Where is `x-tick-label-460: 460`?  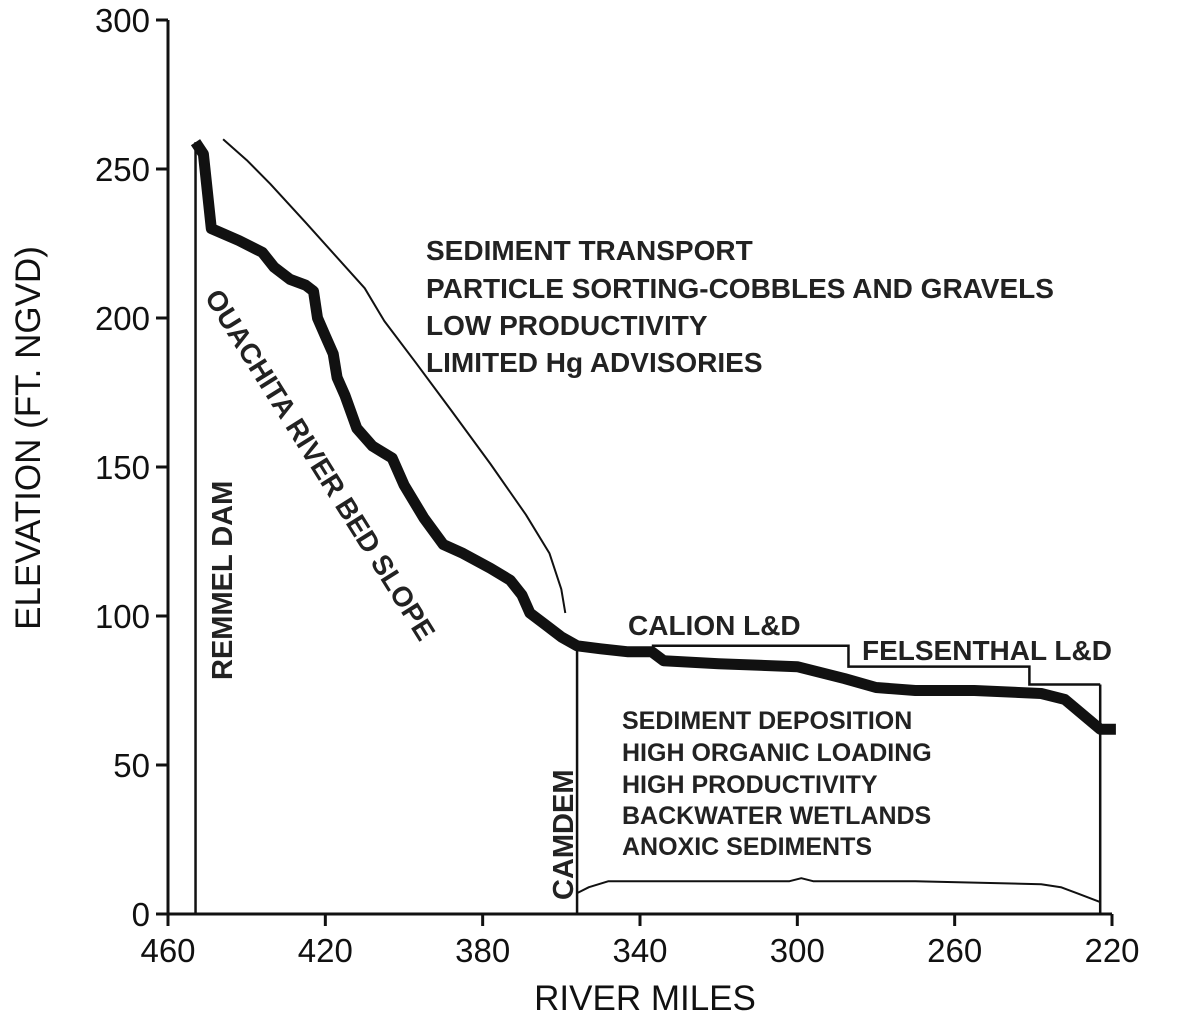
x-tick-label-460: 460 is located at coordinates (167, 950).